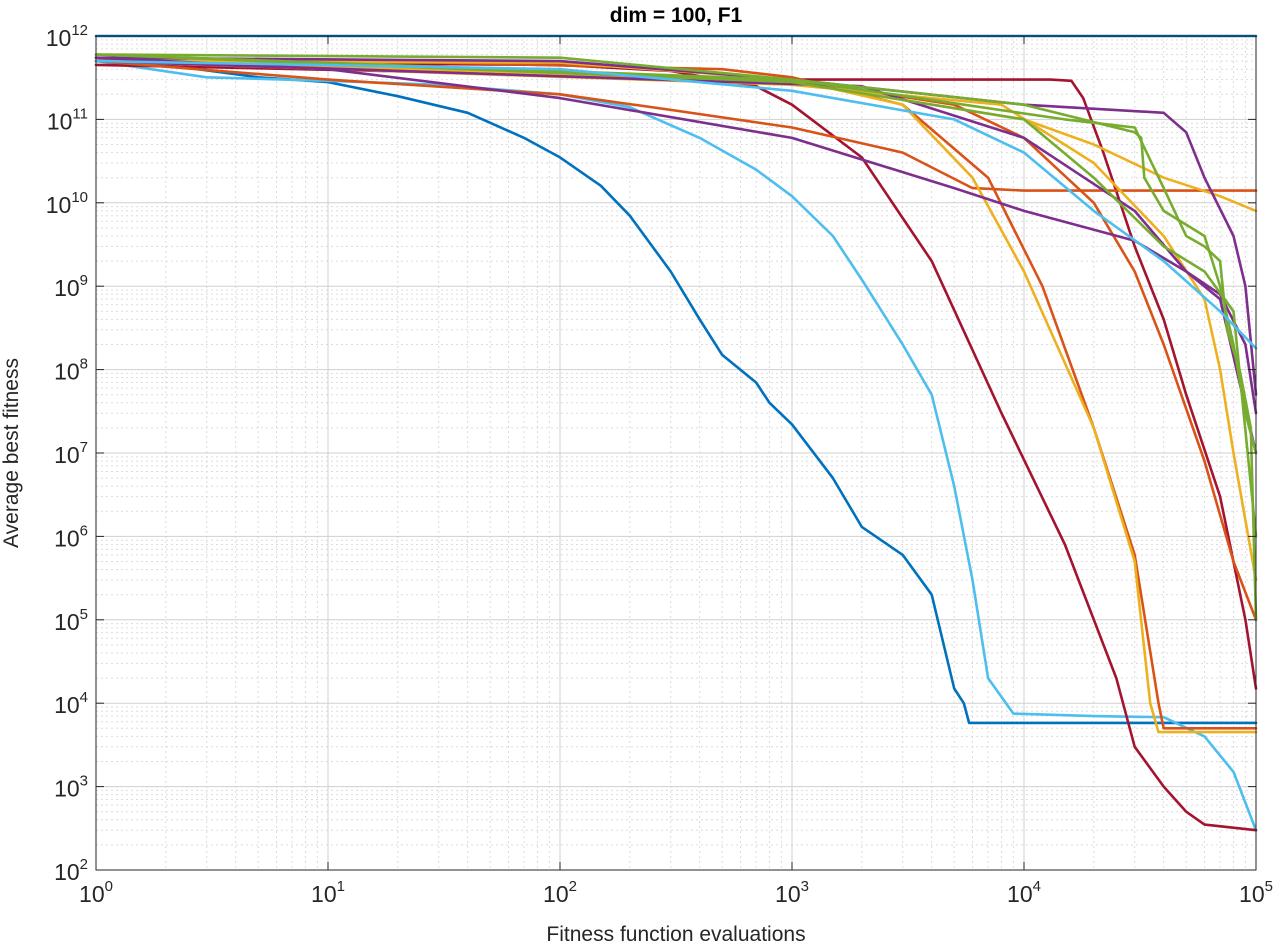 Image resolution: width=1278 pixels, height=945 pixels. Describe the element at coordinates (80, 113) in the screenshot. I see `y-tick-exponent: 11` at that location.